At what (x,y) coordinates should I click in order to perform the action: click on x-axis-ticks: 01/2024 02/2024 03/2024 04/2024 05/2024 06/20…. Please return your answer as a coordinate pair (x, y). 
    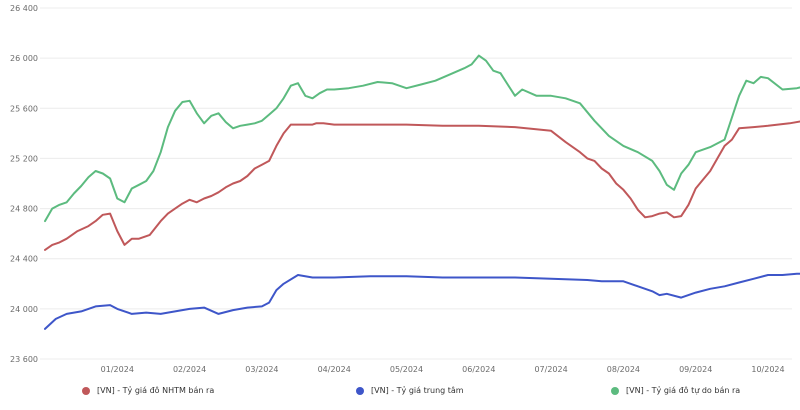
    Looking at the image, I should click on (443, 369).